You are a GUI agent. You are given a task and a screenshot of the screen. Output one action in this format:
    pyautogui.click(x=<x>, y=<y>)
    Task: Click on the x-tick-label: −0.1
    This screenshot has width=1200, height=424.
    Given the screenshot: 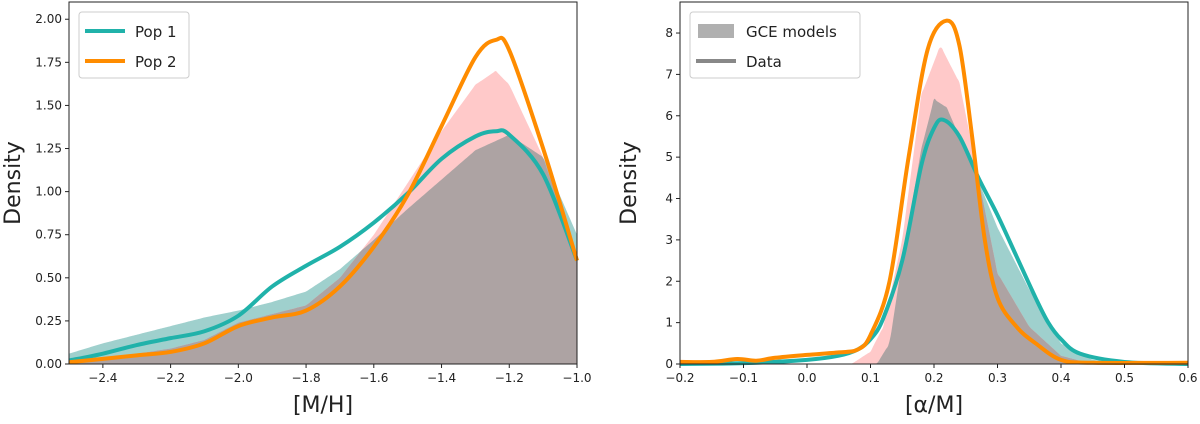 What is the action you would take?
    pyautogui.click(x=743, y=378)
    